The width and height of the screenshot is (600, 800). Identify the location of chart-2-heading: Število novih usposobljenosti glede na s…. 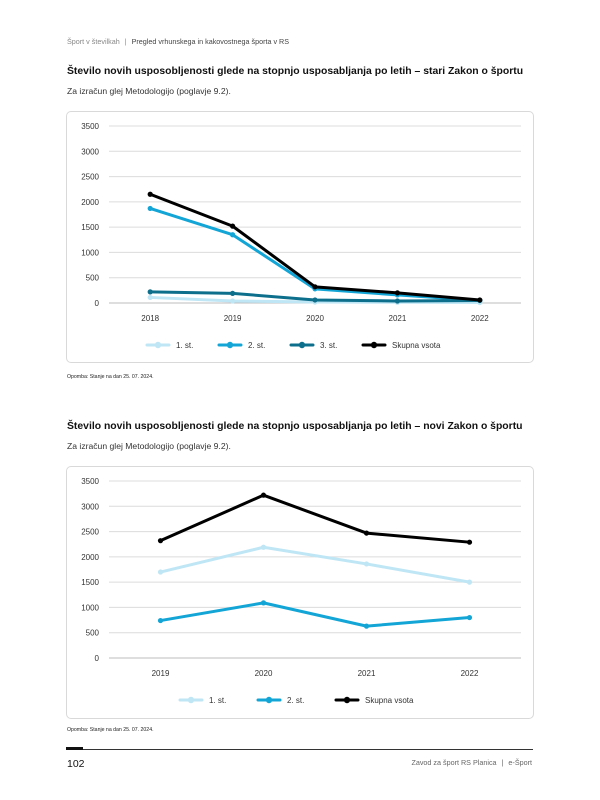
(295, 426).